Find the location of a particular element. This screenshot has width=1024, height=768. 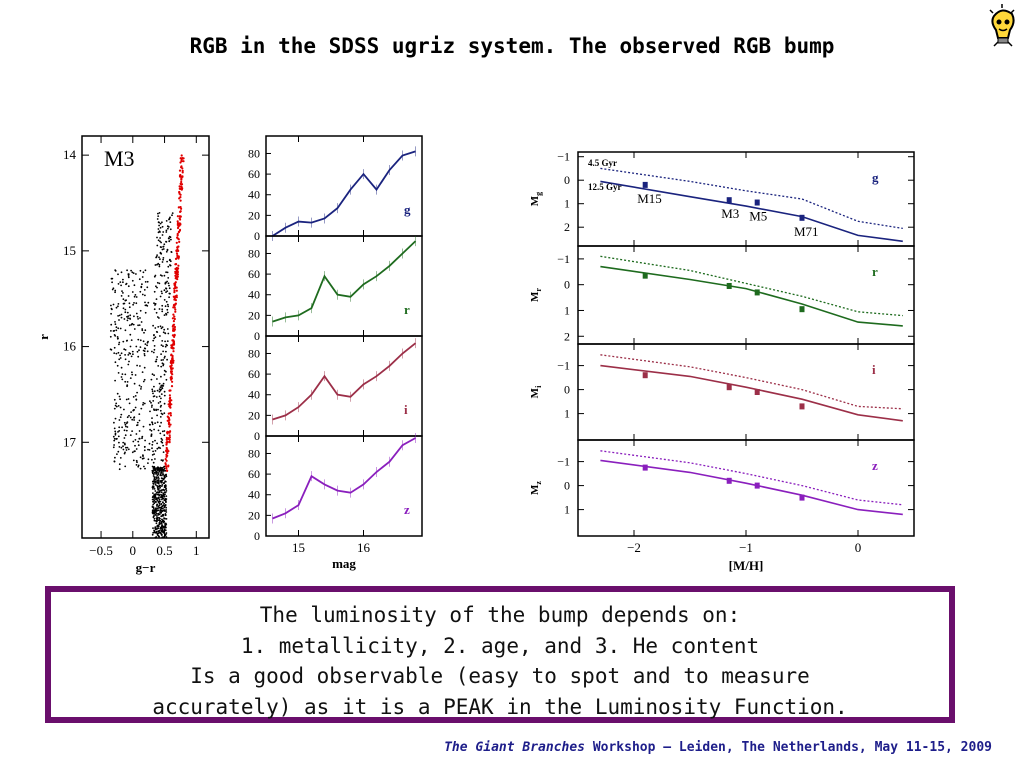

cluster-name: M3 is located at coordinates (730, 213).